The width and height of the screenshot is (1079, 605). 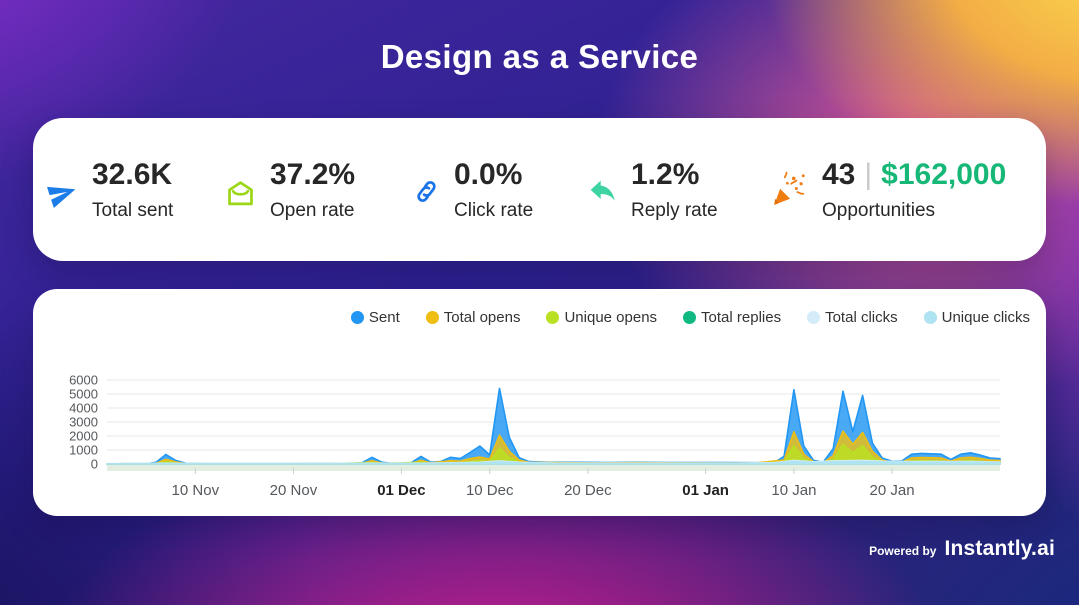 What do you see at coordinates (879, 210) in the screenshot?
I see `stat-label: Opportunities` at bounding box center [879, 210].